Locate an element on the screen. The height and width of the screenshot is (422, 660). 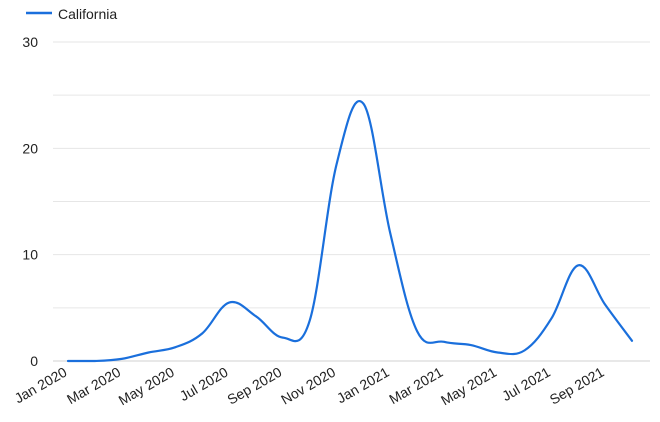
x-tick-label: Nov 2020 is located at coordinates (308, 386).